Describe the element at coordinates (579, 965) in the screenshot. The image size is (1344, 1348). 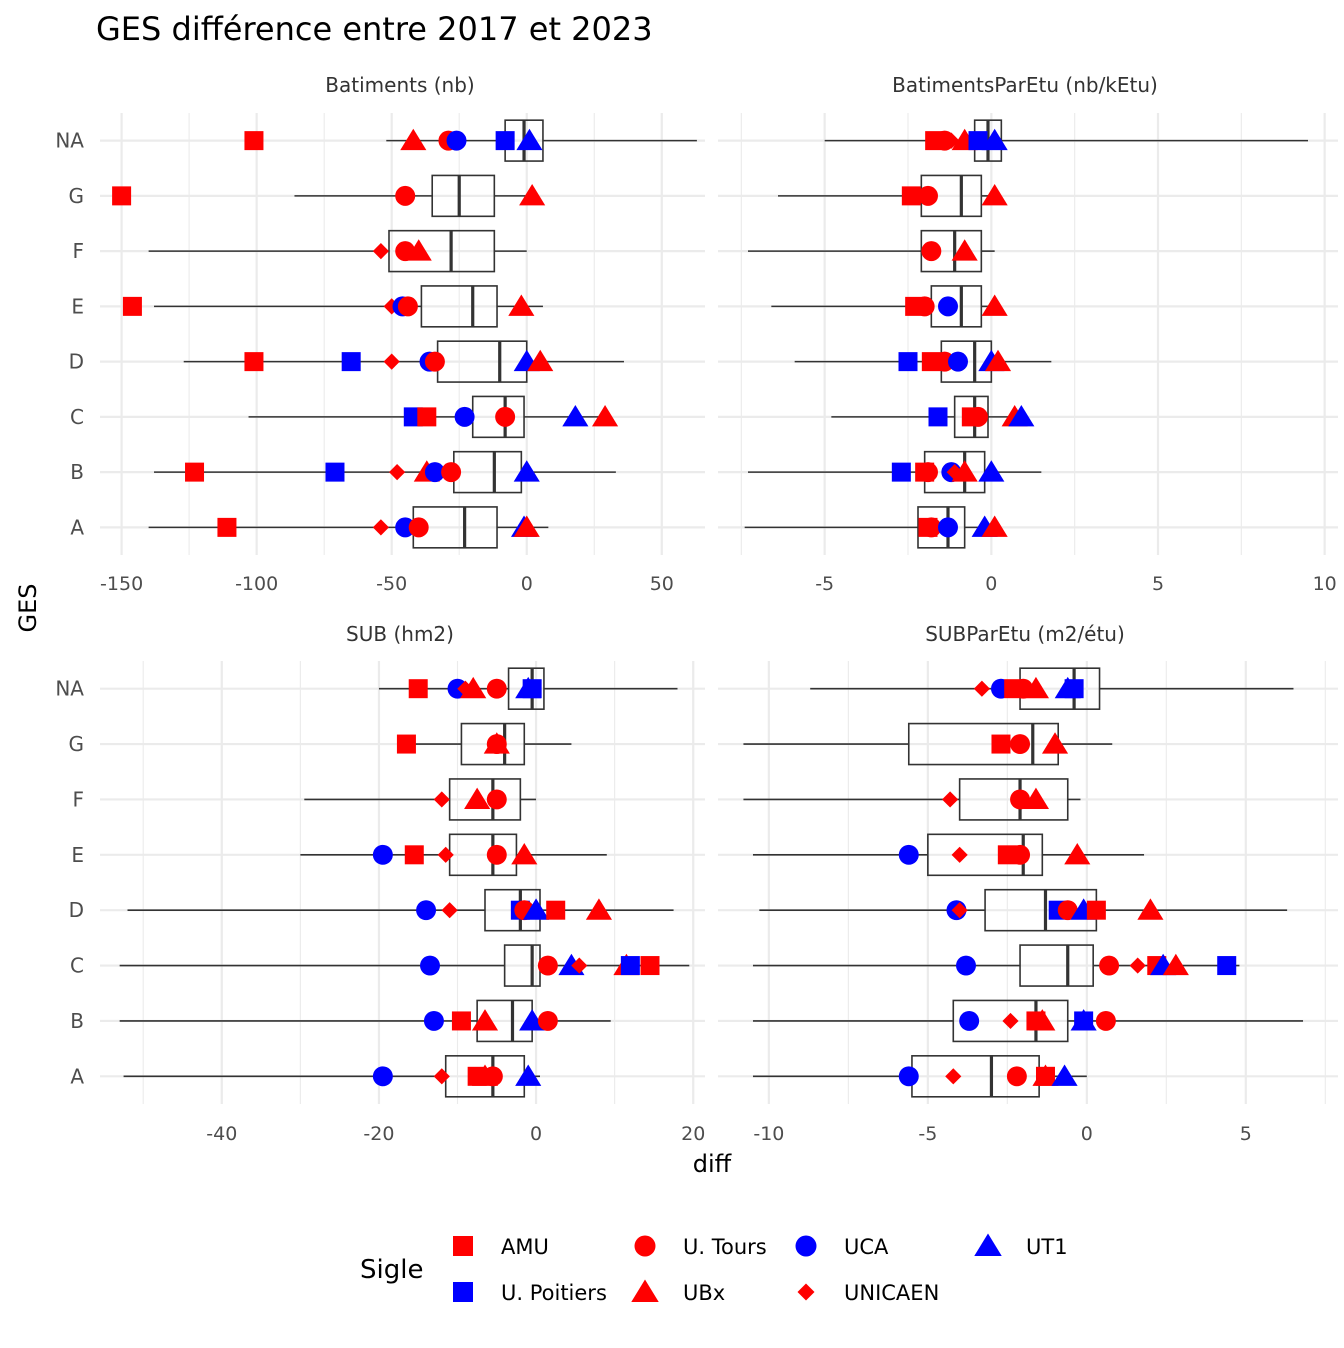
I see `point-unicaen-c` at that location.